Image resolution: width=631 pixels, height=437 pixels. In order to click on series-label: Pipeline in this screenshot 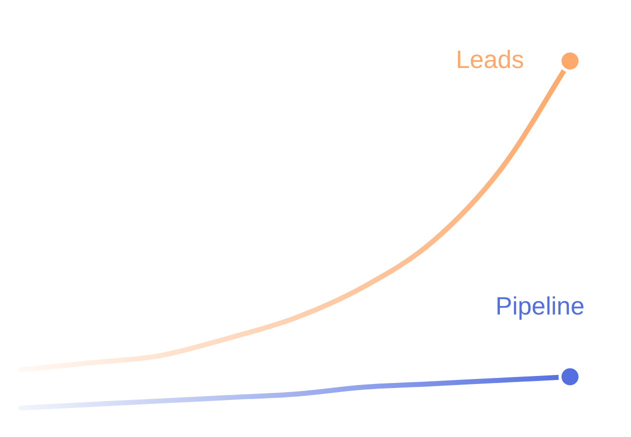, I will do `click(540, 306)`.